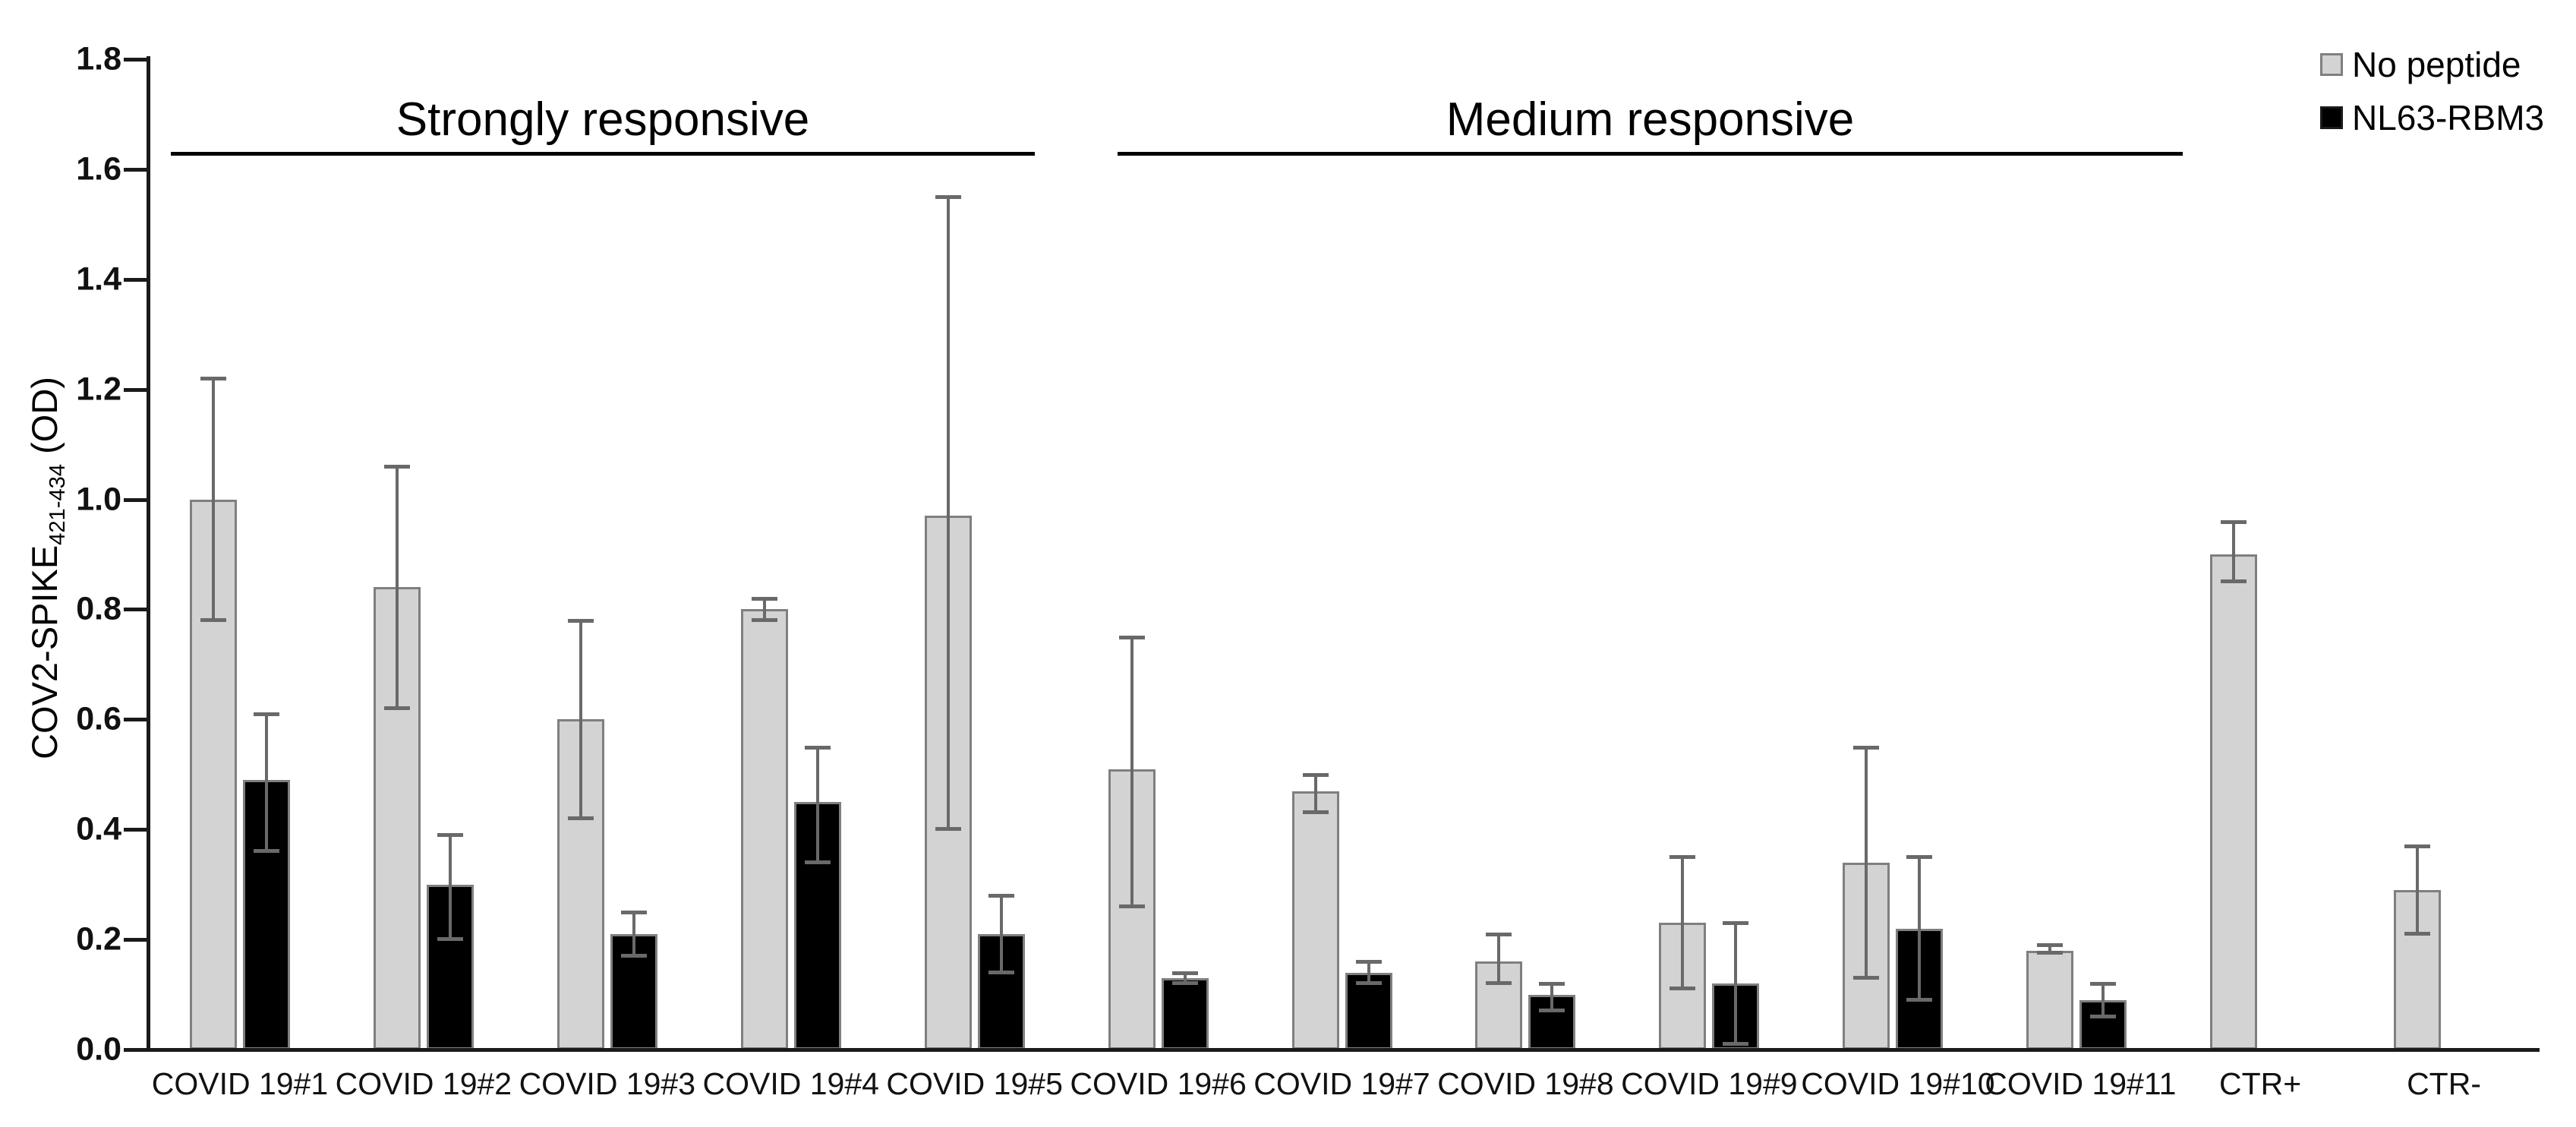 The width and height of the screenshot is (2576, 1127). Describe the element at coordinates (98, 939) in the screenshot. I see `y-tick-label: 0.2` at that location.